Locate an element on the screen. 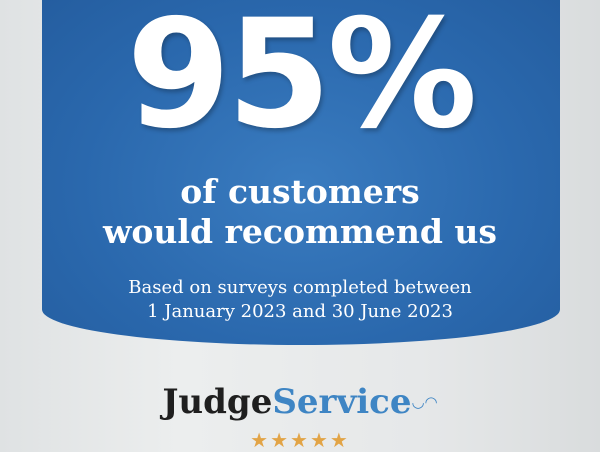 This screenshot has width=600, height=452. smiley-face-icon: ◡◠ is located at coordinates (424, 402).